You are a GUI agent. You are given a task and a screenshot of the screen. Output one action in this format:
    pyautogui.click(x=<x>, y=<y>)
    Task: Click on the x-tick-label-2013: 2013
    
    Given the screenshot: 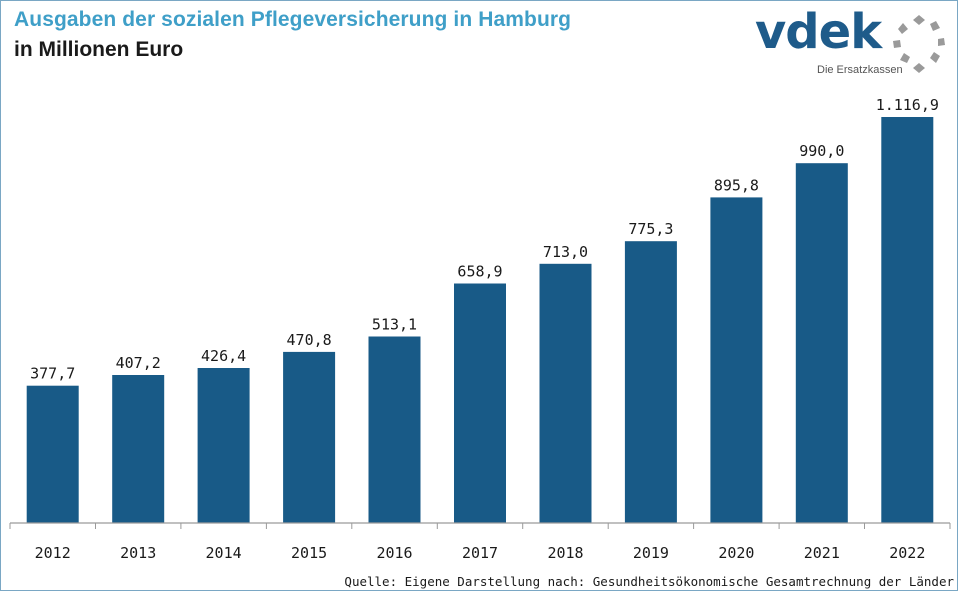 What is the action you would take?
    pyautogui.click(x=138, y=553)
    